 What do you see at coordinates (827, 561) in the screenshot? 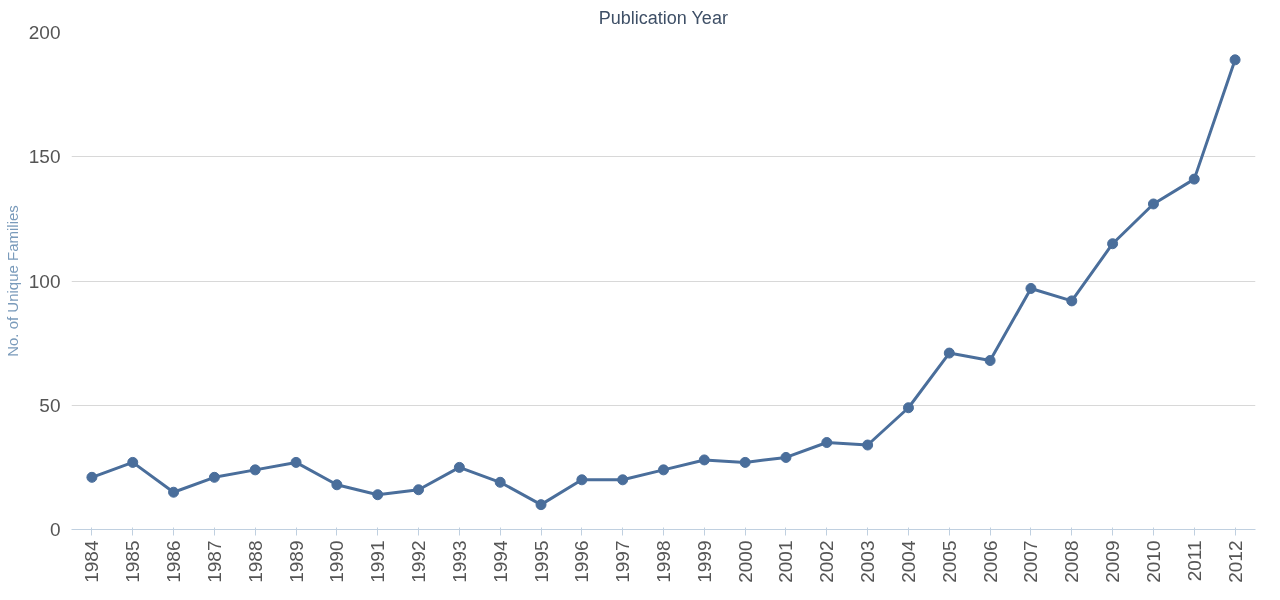
I see `x-tick-label: 2002` at bounding box center [827, 561].